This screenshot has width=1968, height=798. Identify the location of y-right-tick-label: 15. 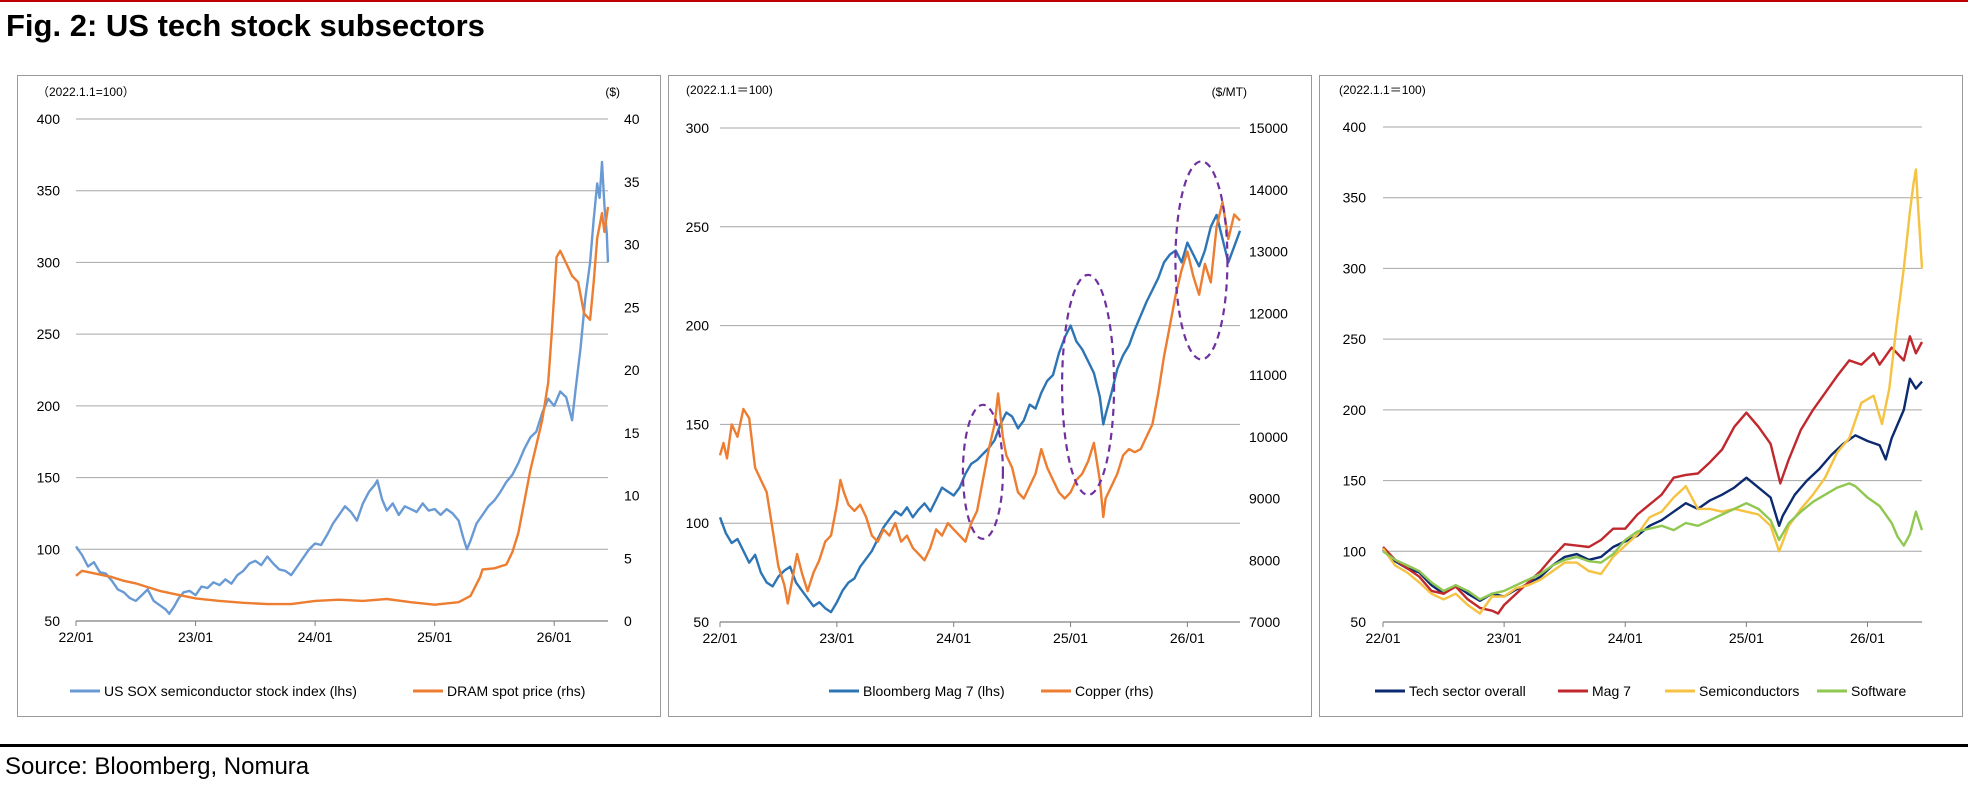
(632, 433).